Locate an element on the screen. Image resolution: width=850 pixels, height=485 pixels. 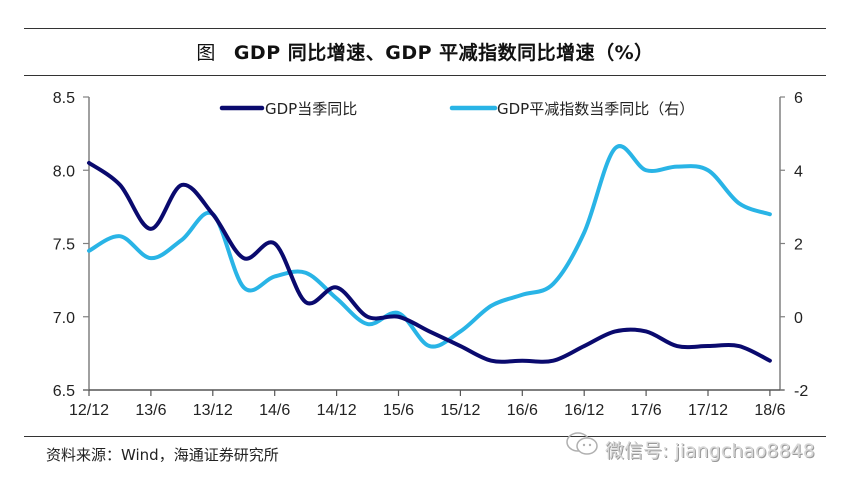
x-tick-label: 13/6 is located at coordinates (150, 410).